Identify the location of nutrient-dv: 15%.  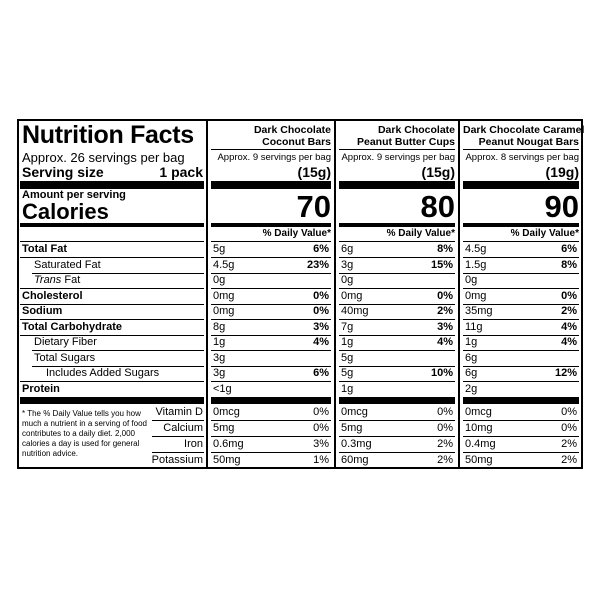
(441, 264).